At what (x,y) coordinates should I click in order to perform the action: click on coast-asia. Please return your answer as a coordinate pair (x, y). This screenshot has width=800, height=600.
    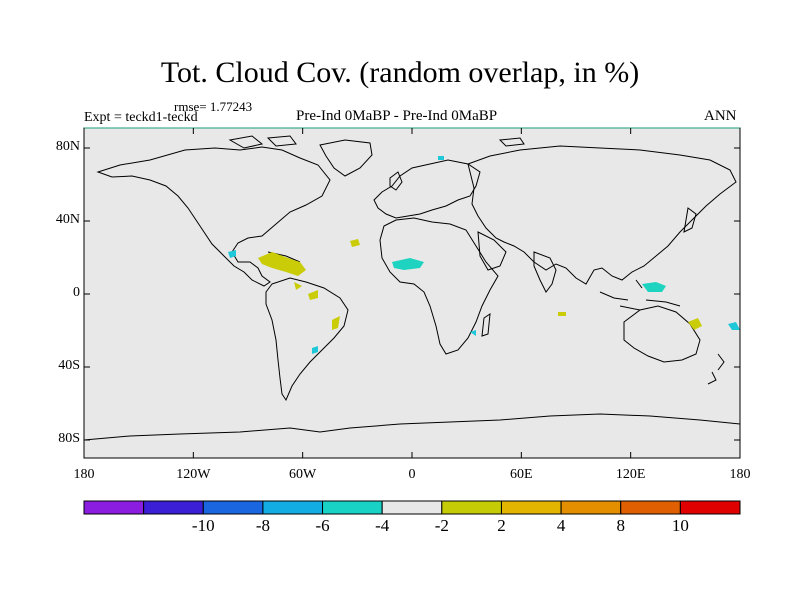
    Looking at the image, I should click on (602, 215).